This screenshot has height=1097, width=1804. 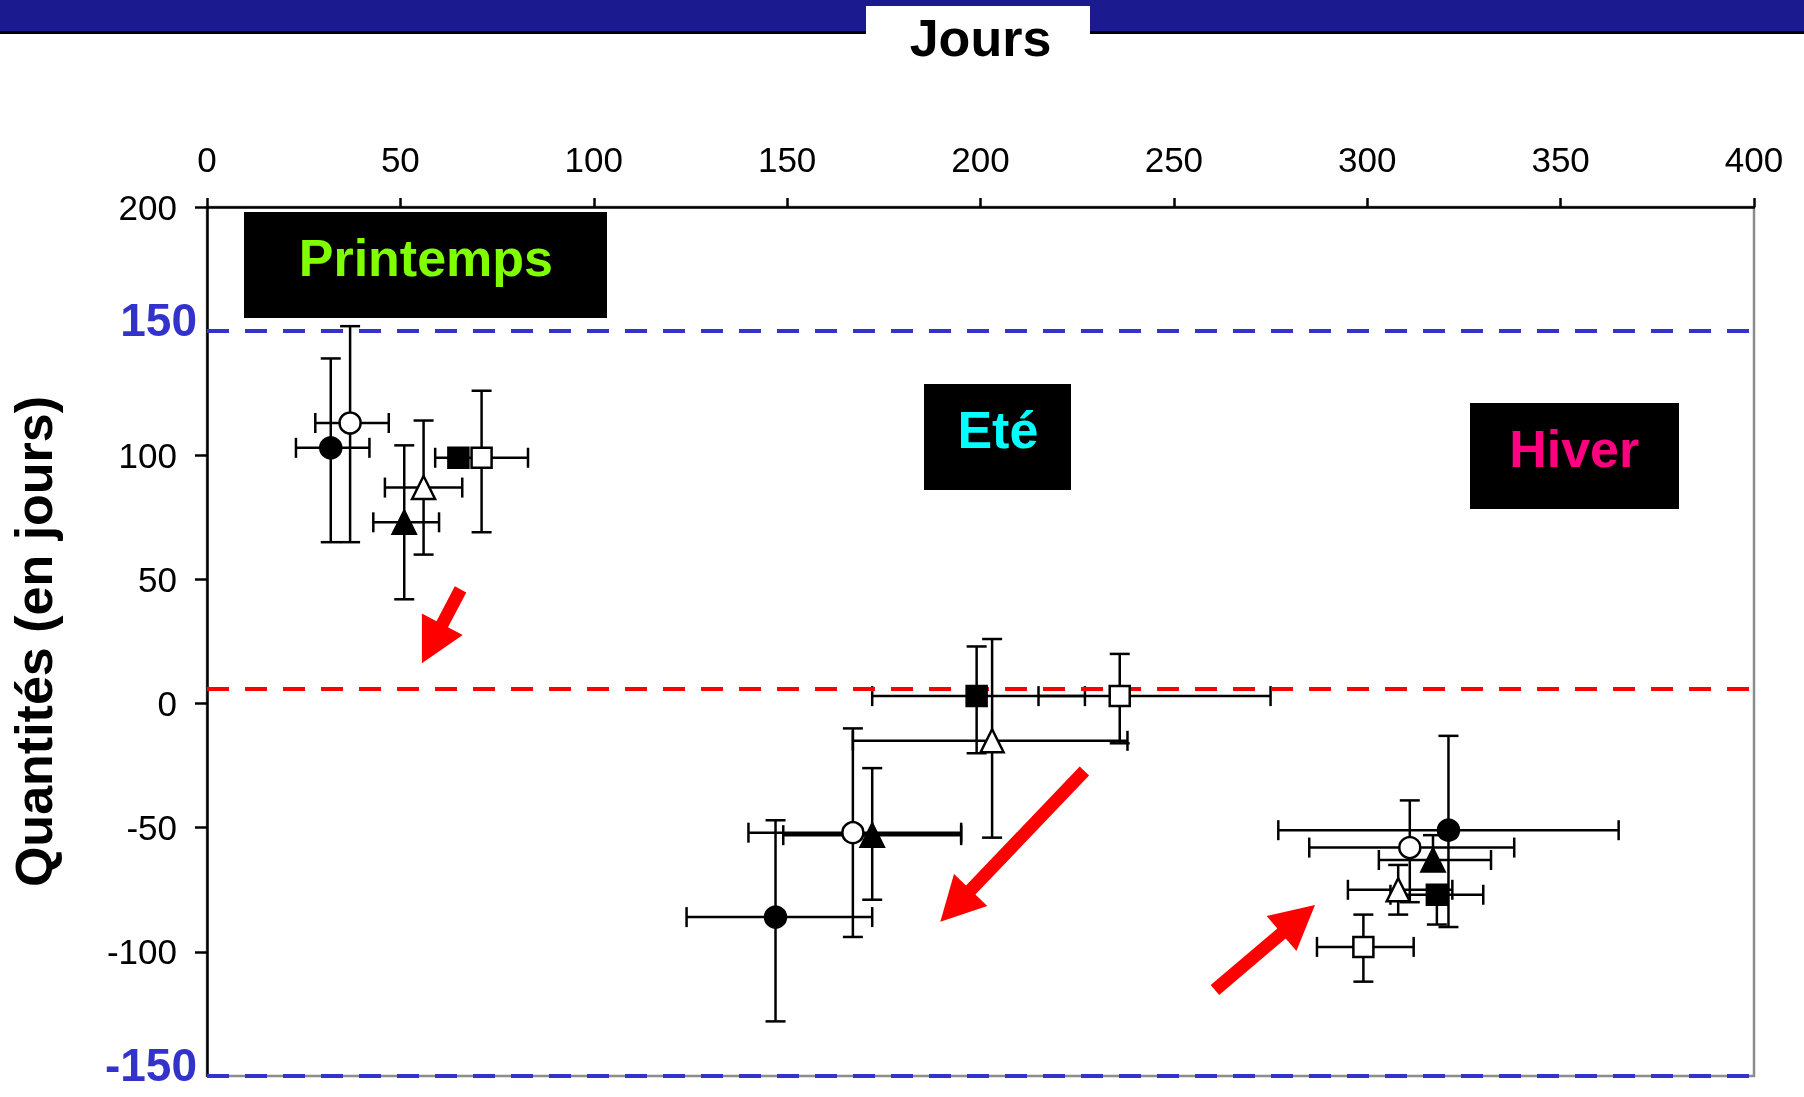 What do you see at coordinates (167, 704) in the screenshot?
I see `y-tick-label: 0` at bounding box center [167, 704].